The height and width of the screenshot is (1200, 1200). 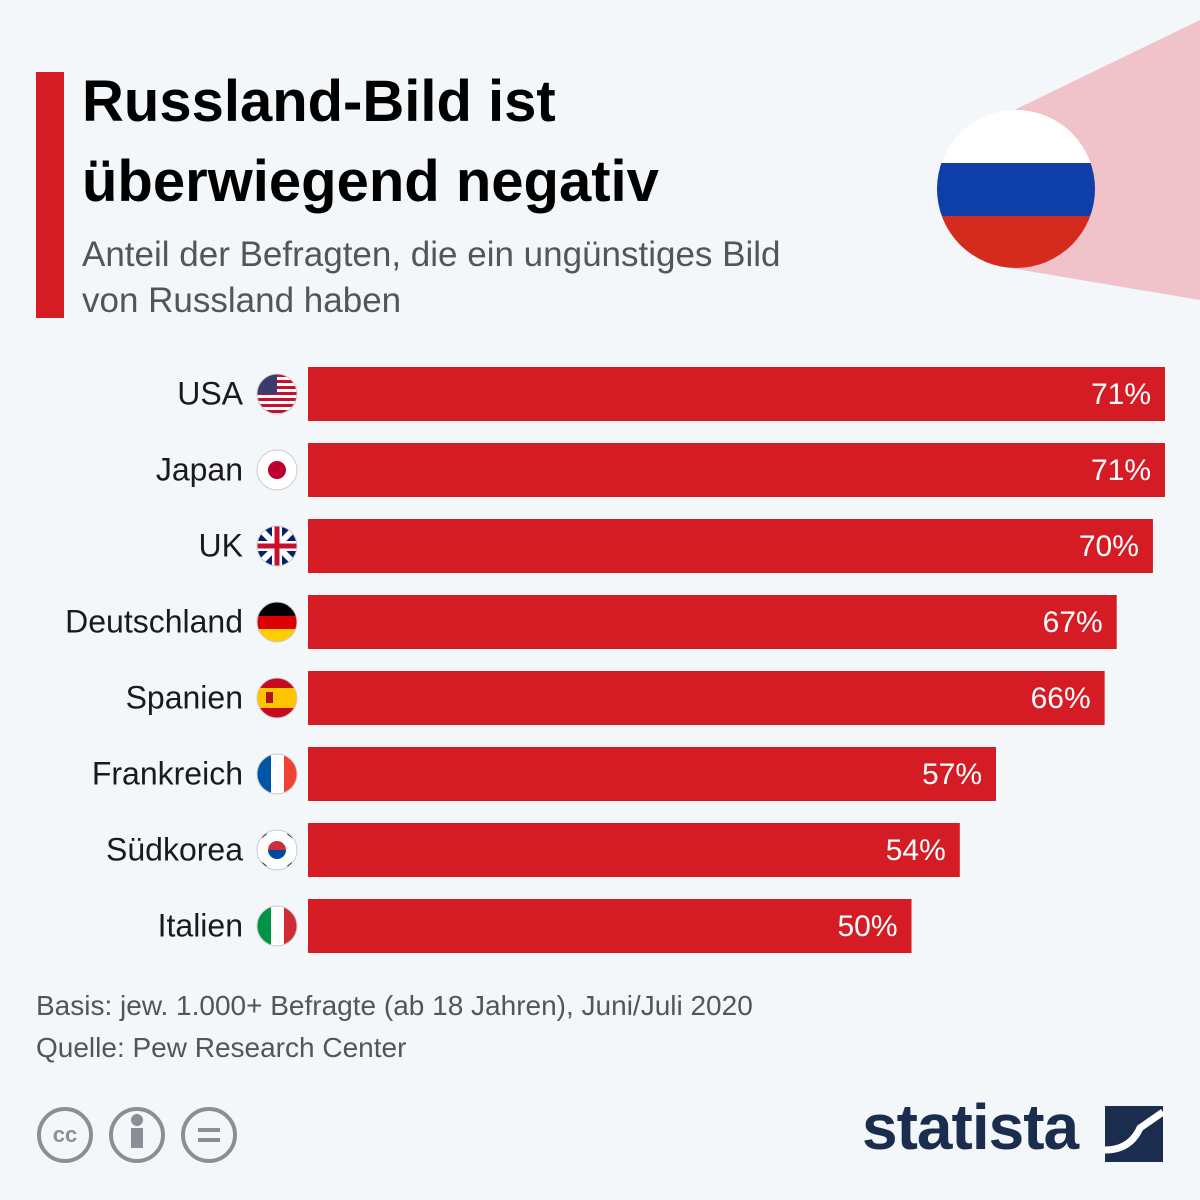 I want to click on arms, so click(x=269, y=697).